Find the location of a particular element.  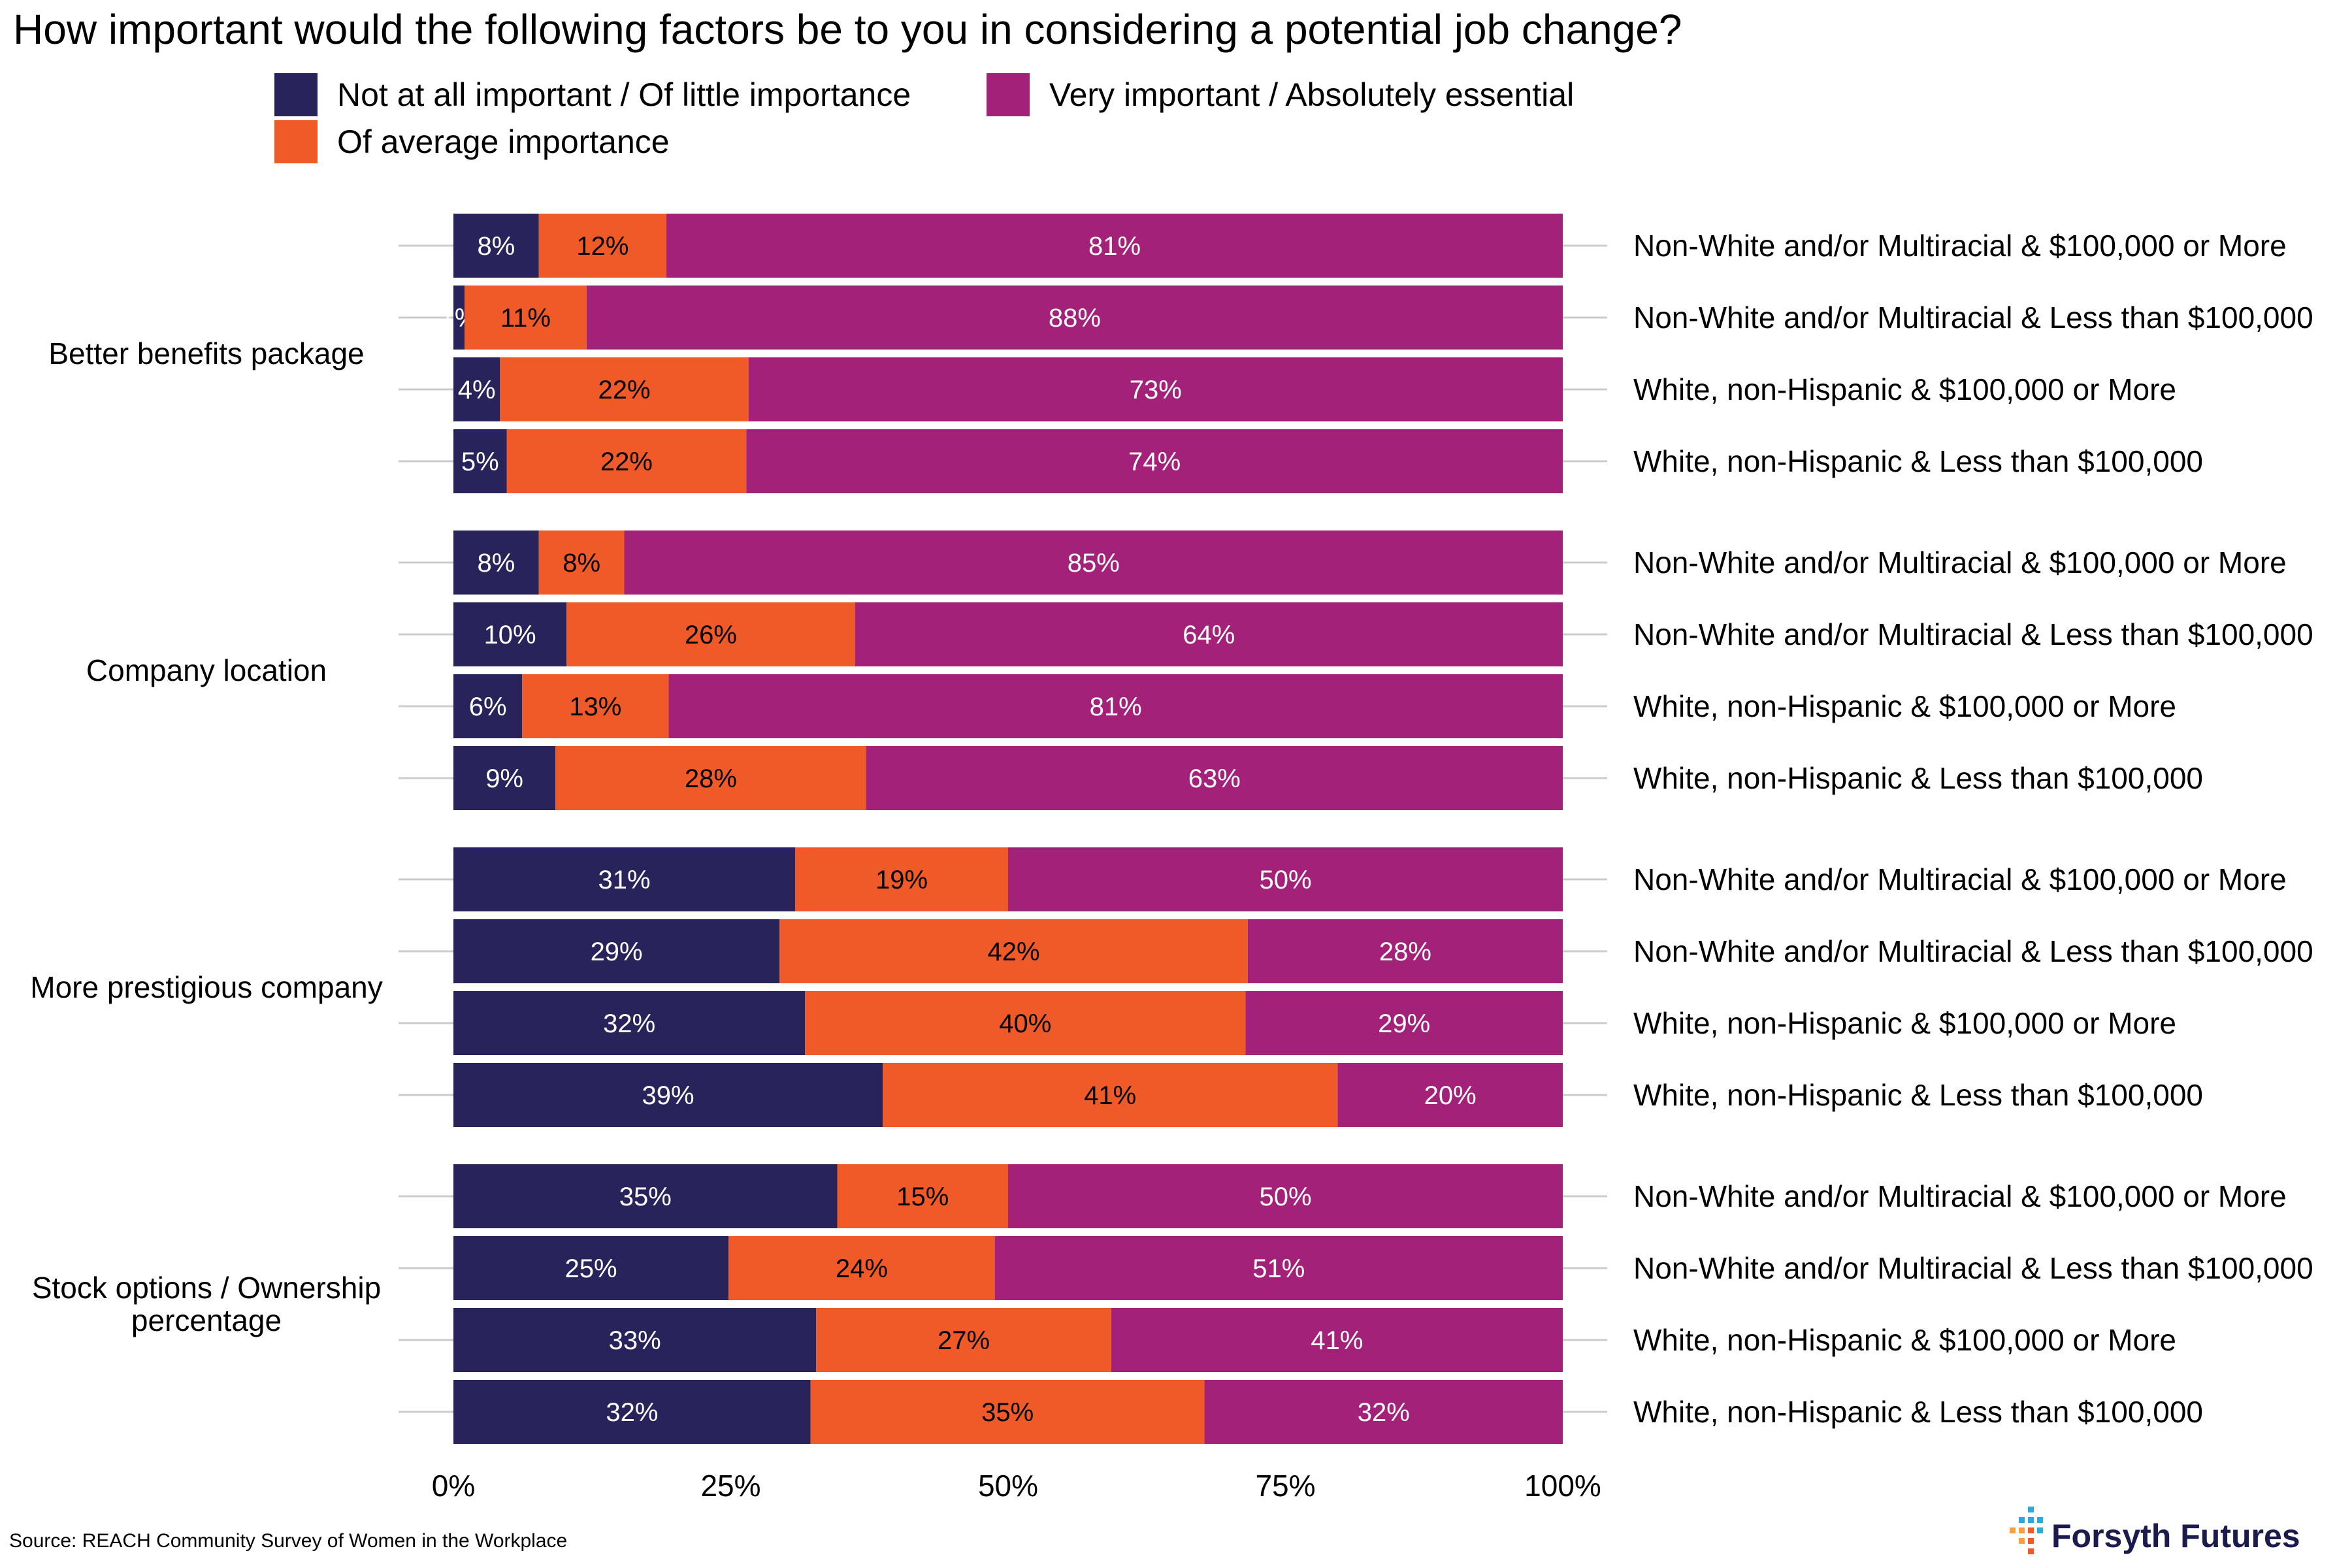

data-label: 11% is located at coordinates (525, 318).